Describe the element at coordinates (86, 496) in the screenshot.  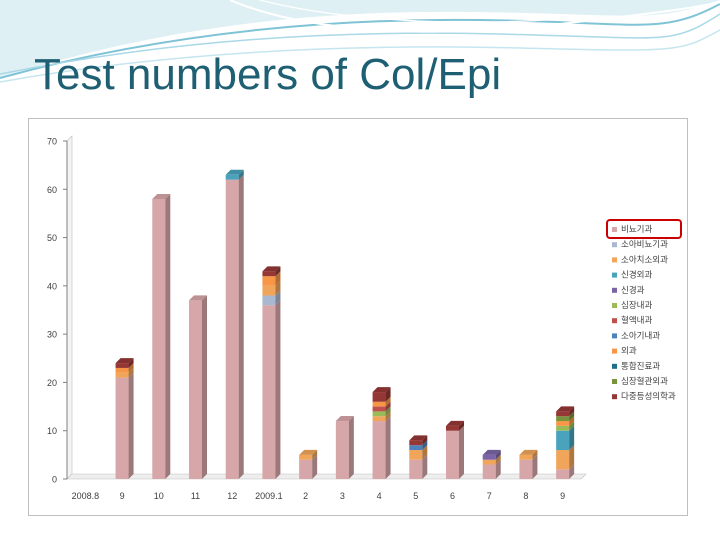
I see `x-tick-label: 2008.8` at that location.